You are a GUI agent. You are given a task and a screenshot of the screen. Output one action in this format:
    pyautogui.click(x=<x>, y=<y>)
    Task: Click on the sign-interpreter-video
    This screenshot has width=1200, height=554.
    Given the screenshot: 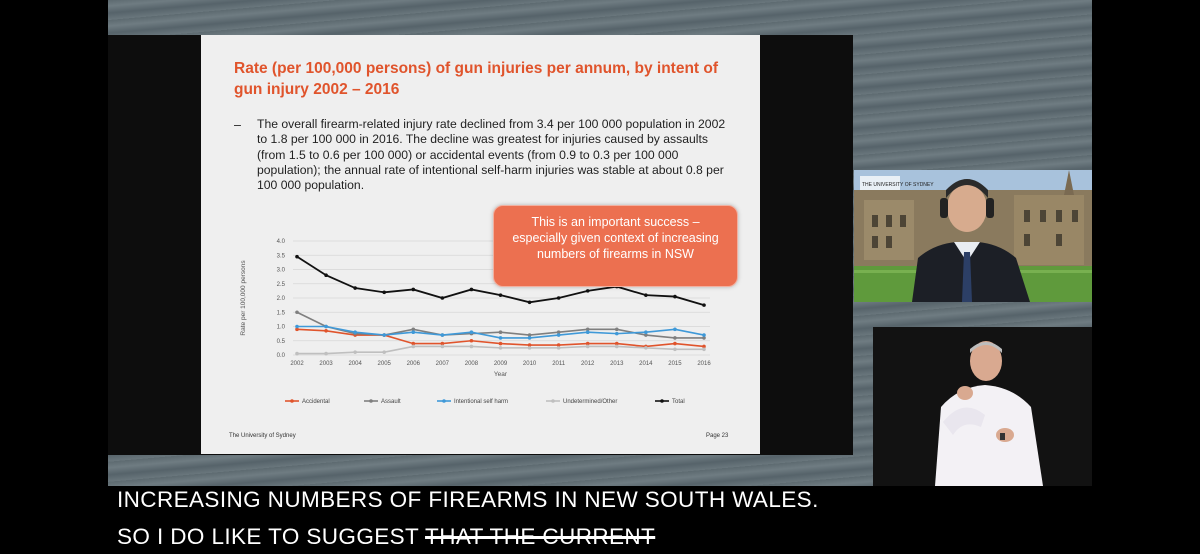 What is the action you would take?
    pyautogui.click(x=982, y=406)
    